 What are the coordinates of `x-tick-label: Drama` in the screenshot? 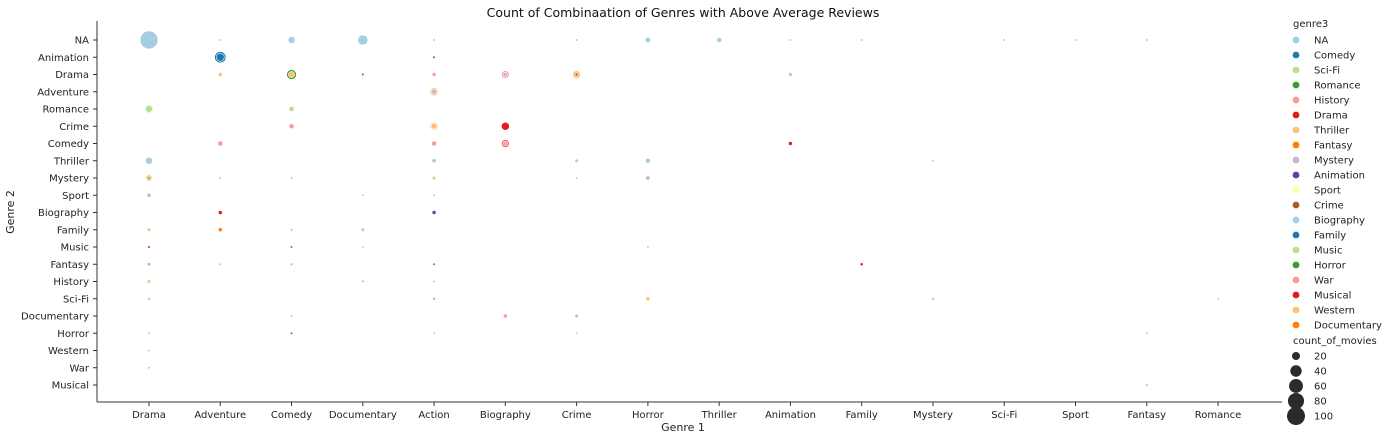 It's located at (149, 415).